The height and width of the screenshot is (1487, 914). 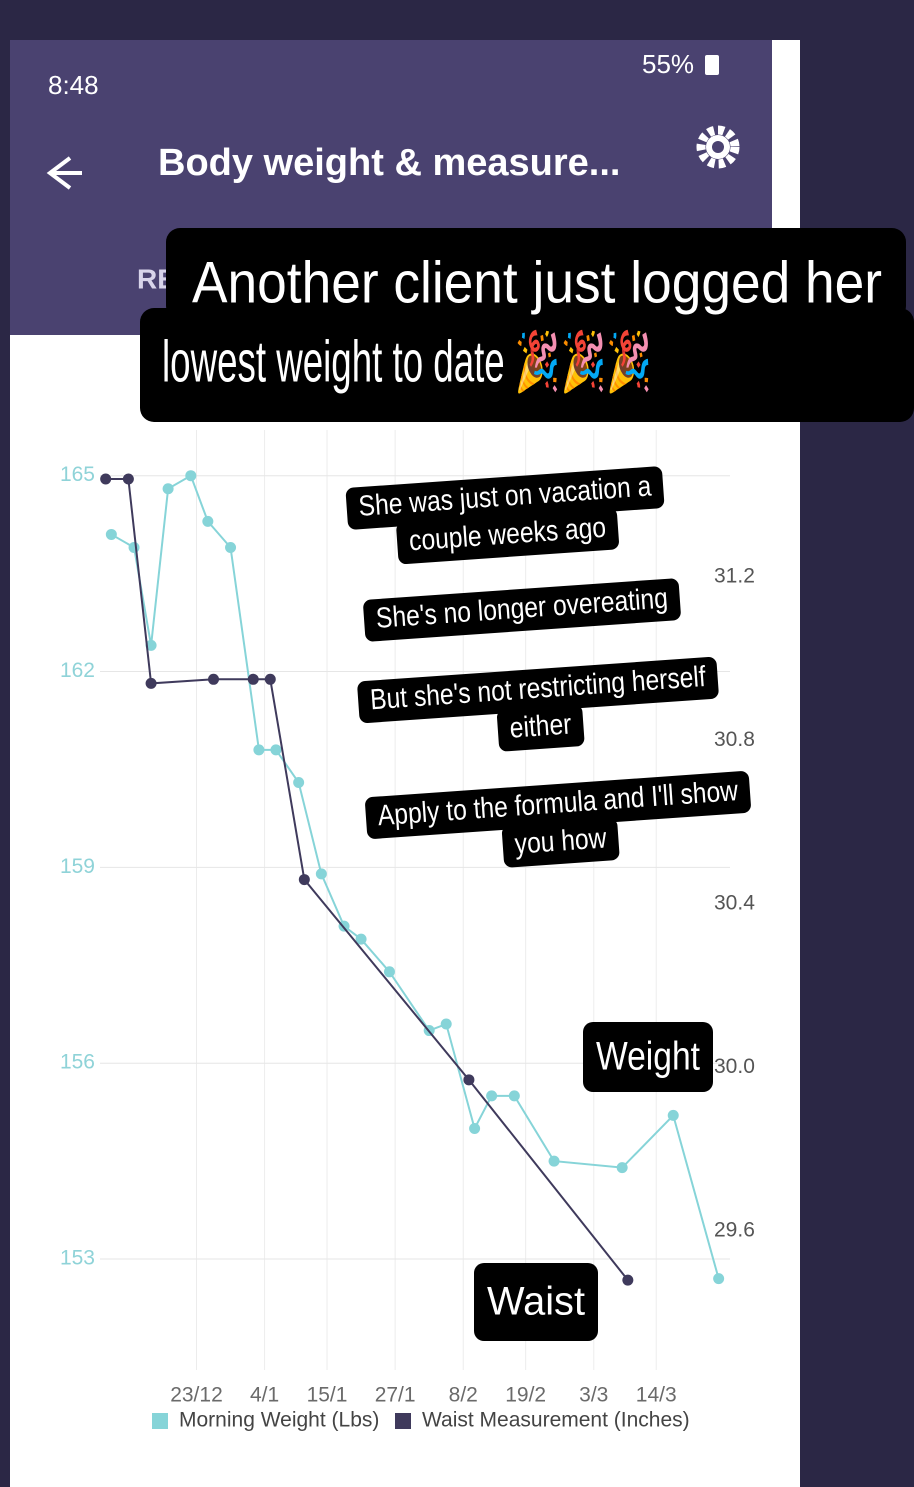 I want to click on settings-button, so click(x=718, y=147).